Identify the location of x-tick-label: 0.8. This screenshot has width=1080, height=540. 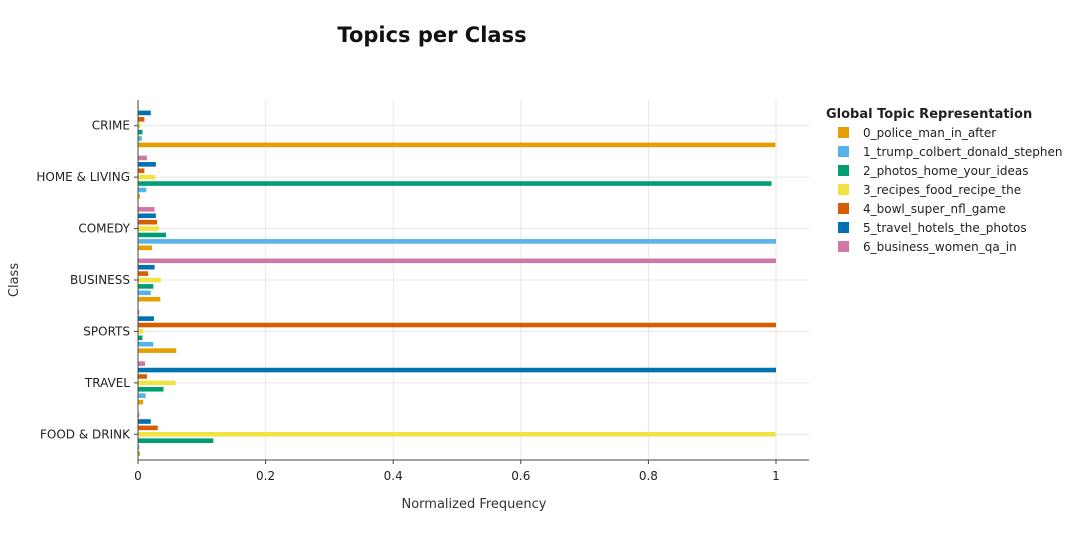
(648, 476).